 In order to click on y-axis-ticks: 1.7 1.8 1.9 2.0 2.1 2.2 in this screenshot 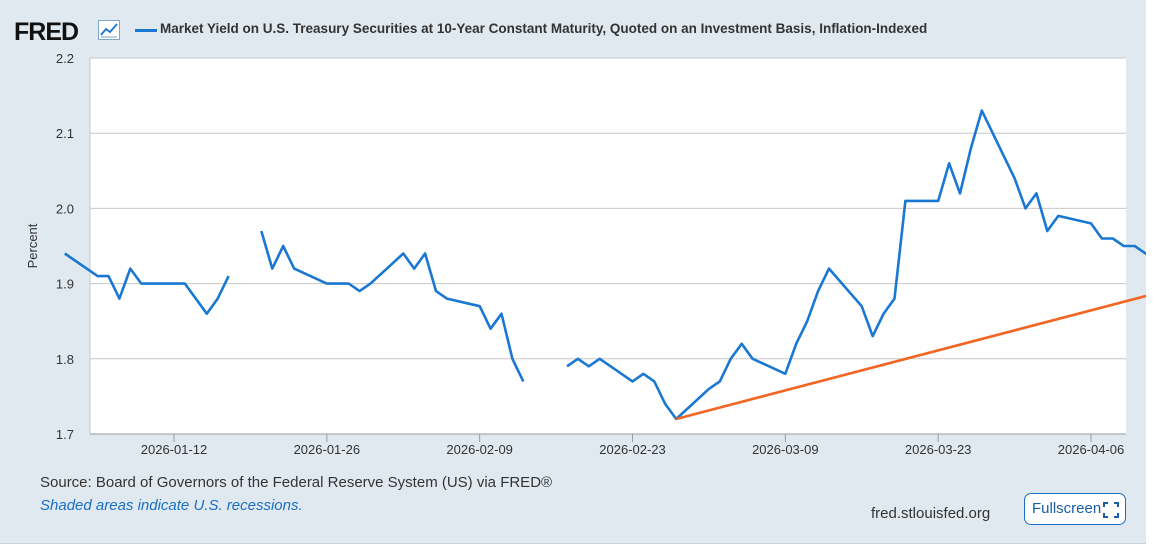, I will do `click(65, 246)`.